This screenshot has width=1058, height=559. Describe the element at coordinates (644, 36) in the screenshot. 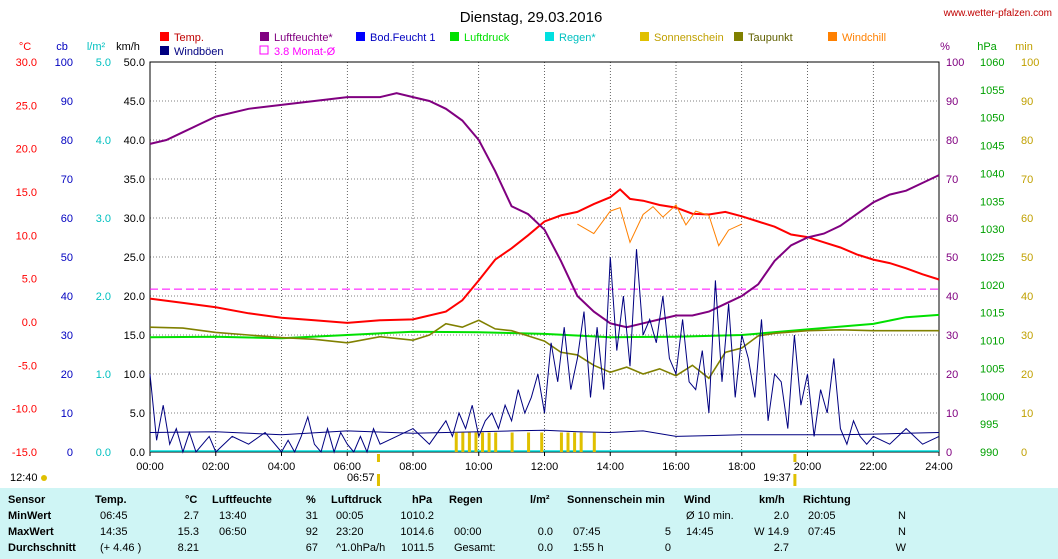

I see `legend-swatch-sun` at that location.